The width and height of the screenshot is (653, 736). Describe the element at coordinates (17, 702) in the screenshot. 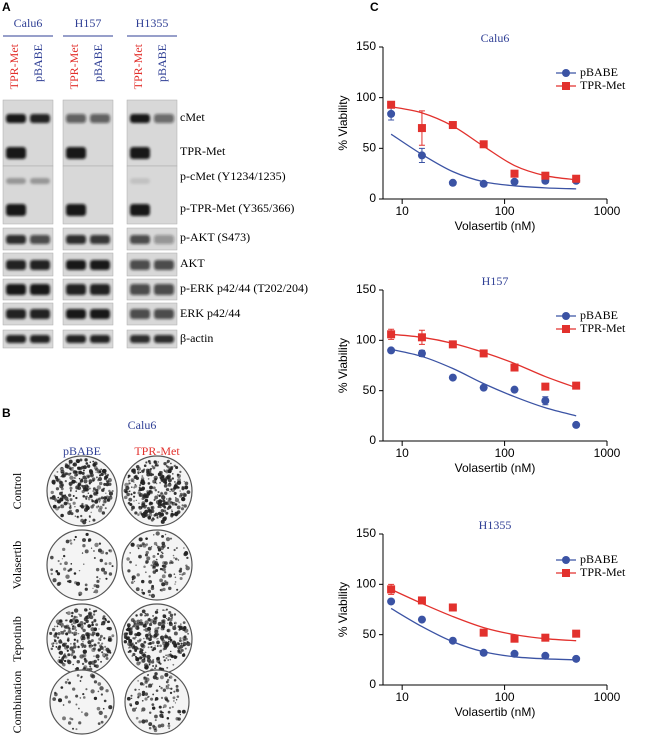

I see `row-label: Combination` at that location.